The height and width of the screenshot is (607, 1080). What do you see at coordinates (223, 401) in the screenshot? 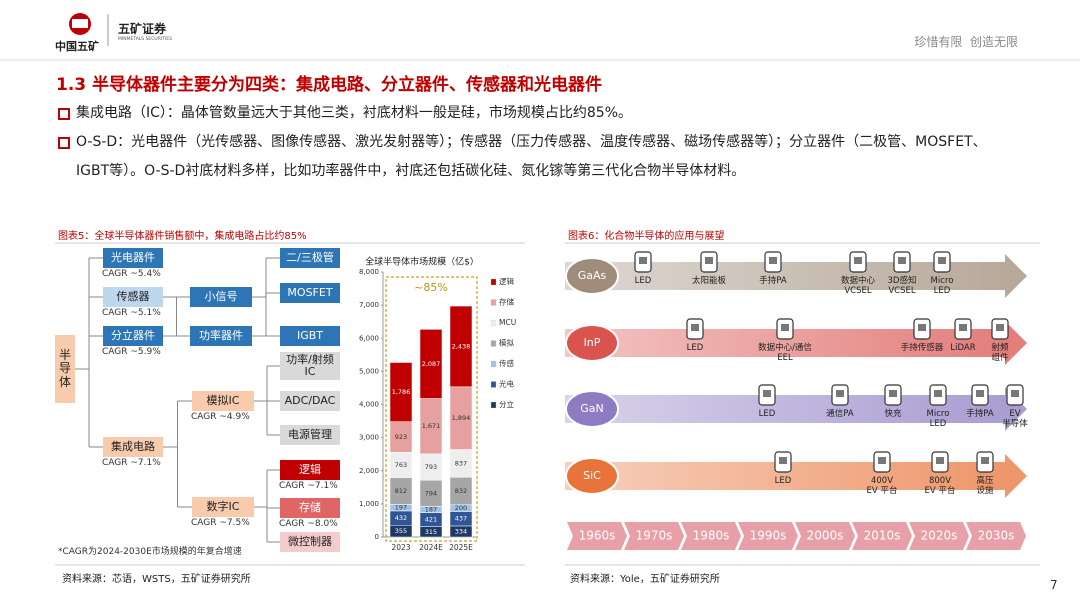
I see `tree-node: 模拟IC` at bounding box center [223, 401].